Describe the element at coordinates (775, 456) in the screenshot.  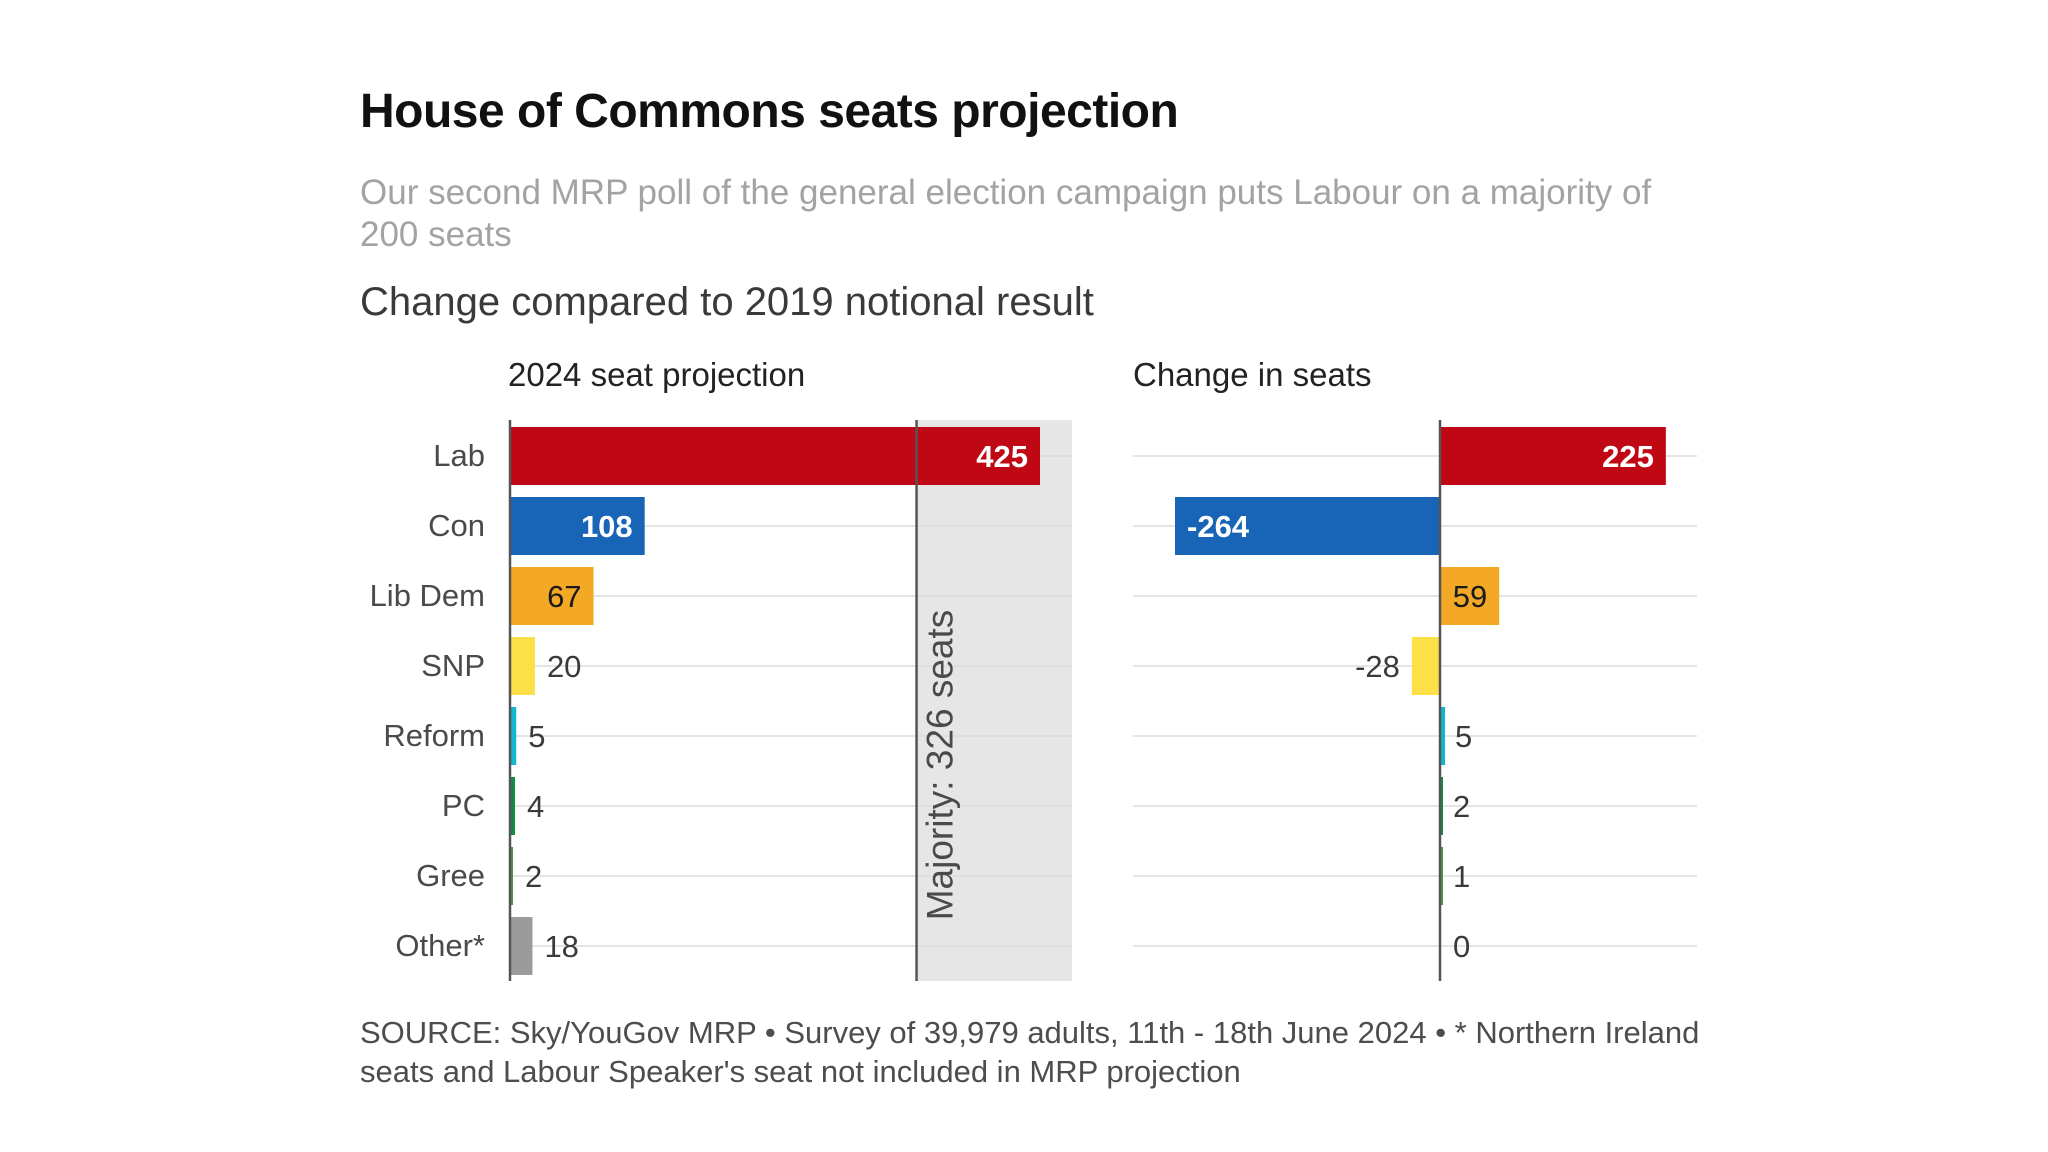
I see `bar-left-lab` at that location.